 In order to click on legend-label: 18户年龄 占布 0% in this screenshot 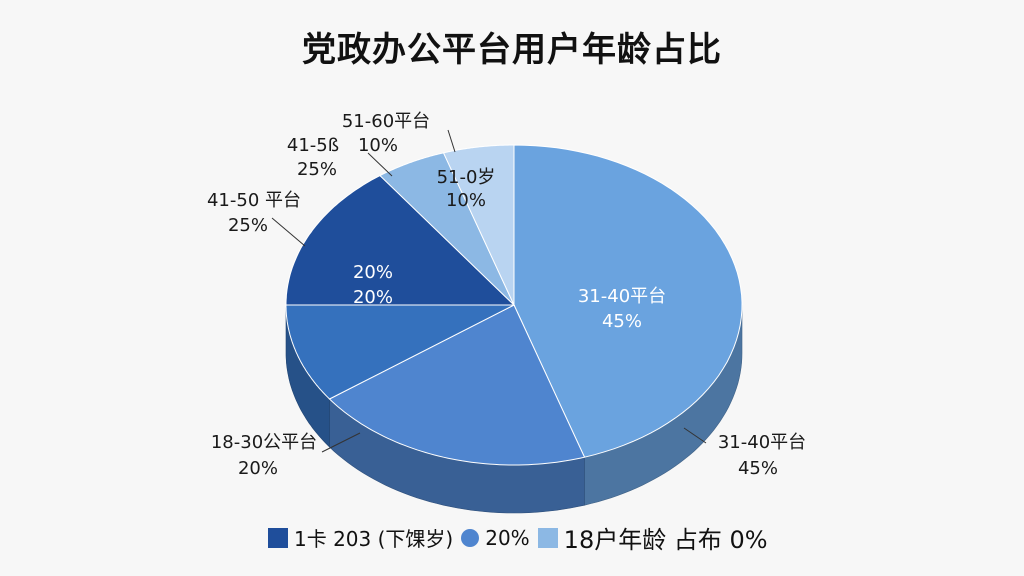, I will do `click(665, 540)`.